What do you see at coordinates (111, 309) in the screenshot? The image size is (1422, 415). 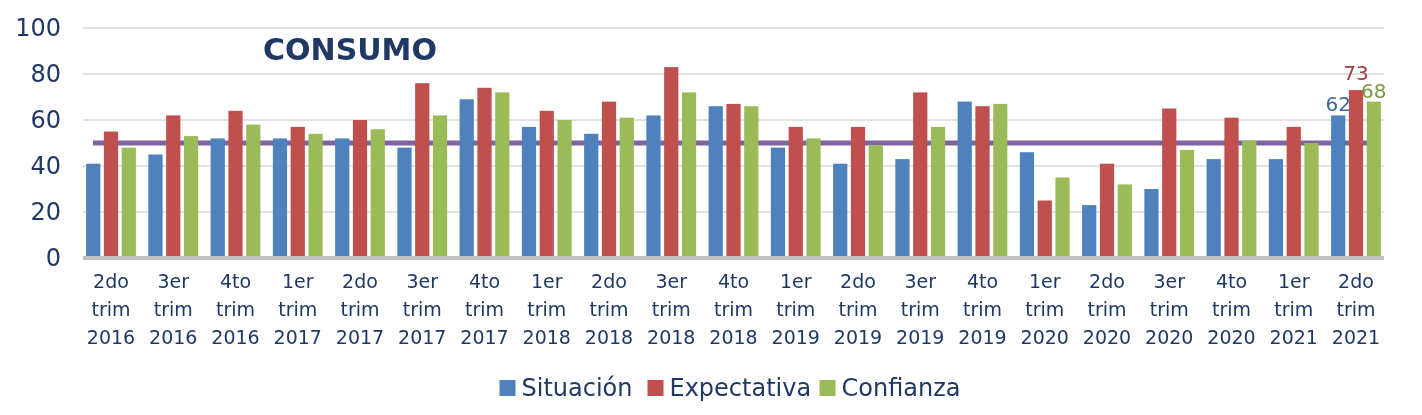 I see `x-tick-label: 2do trim 2016` at bounding box center [111, 309].